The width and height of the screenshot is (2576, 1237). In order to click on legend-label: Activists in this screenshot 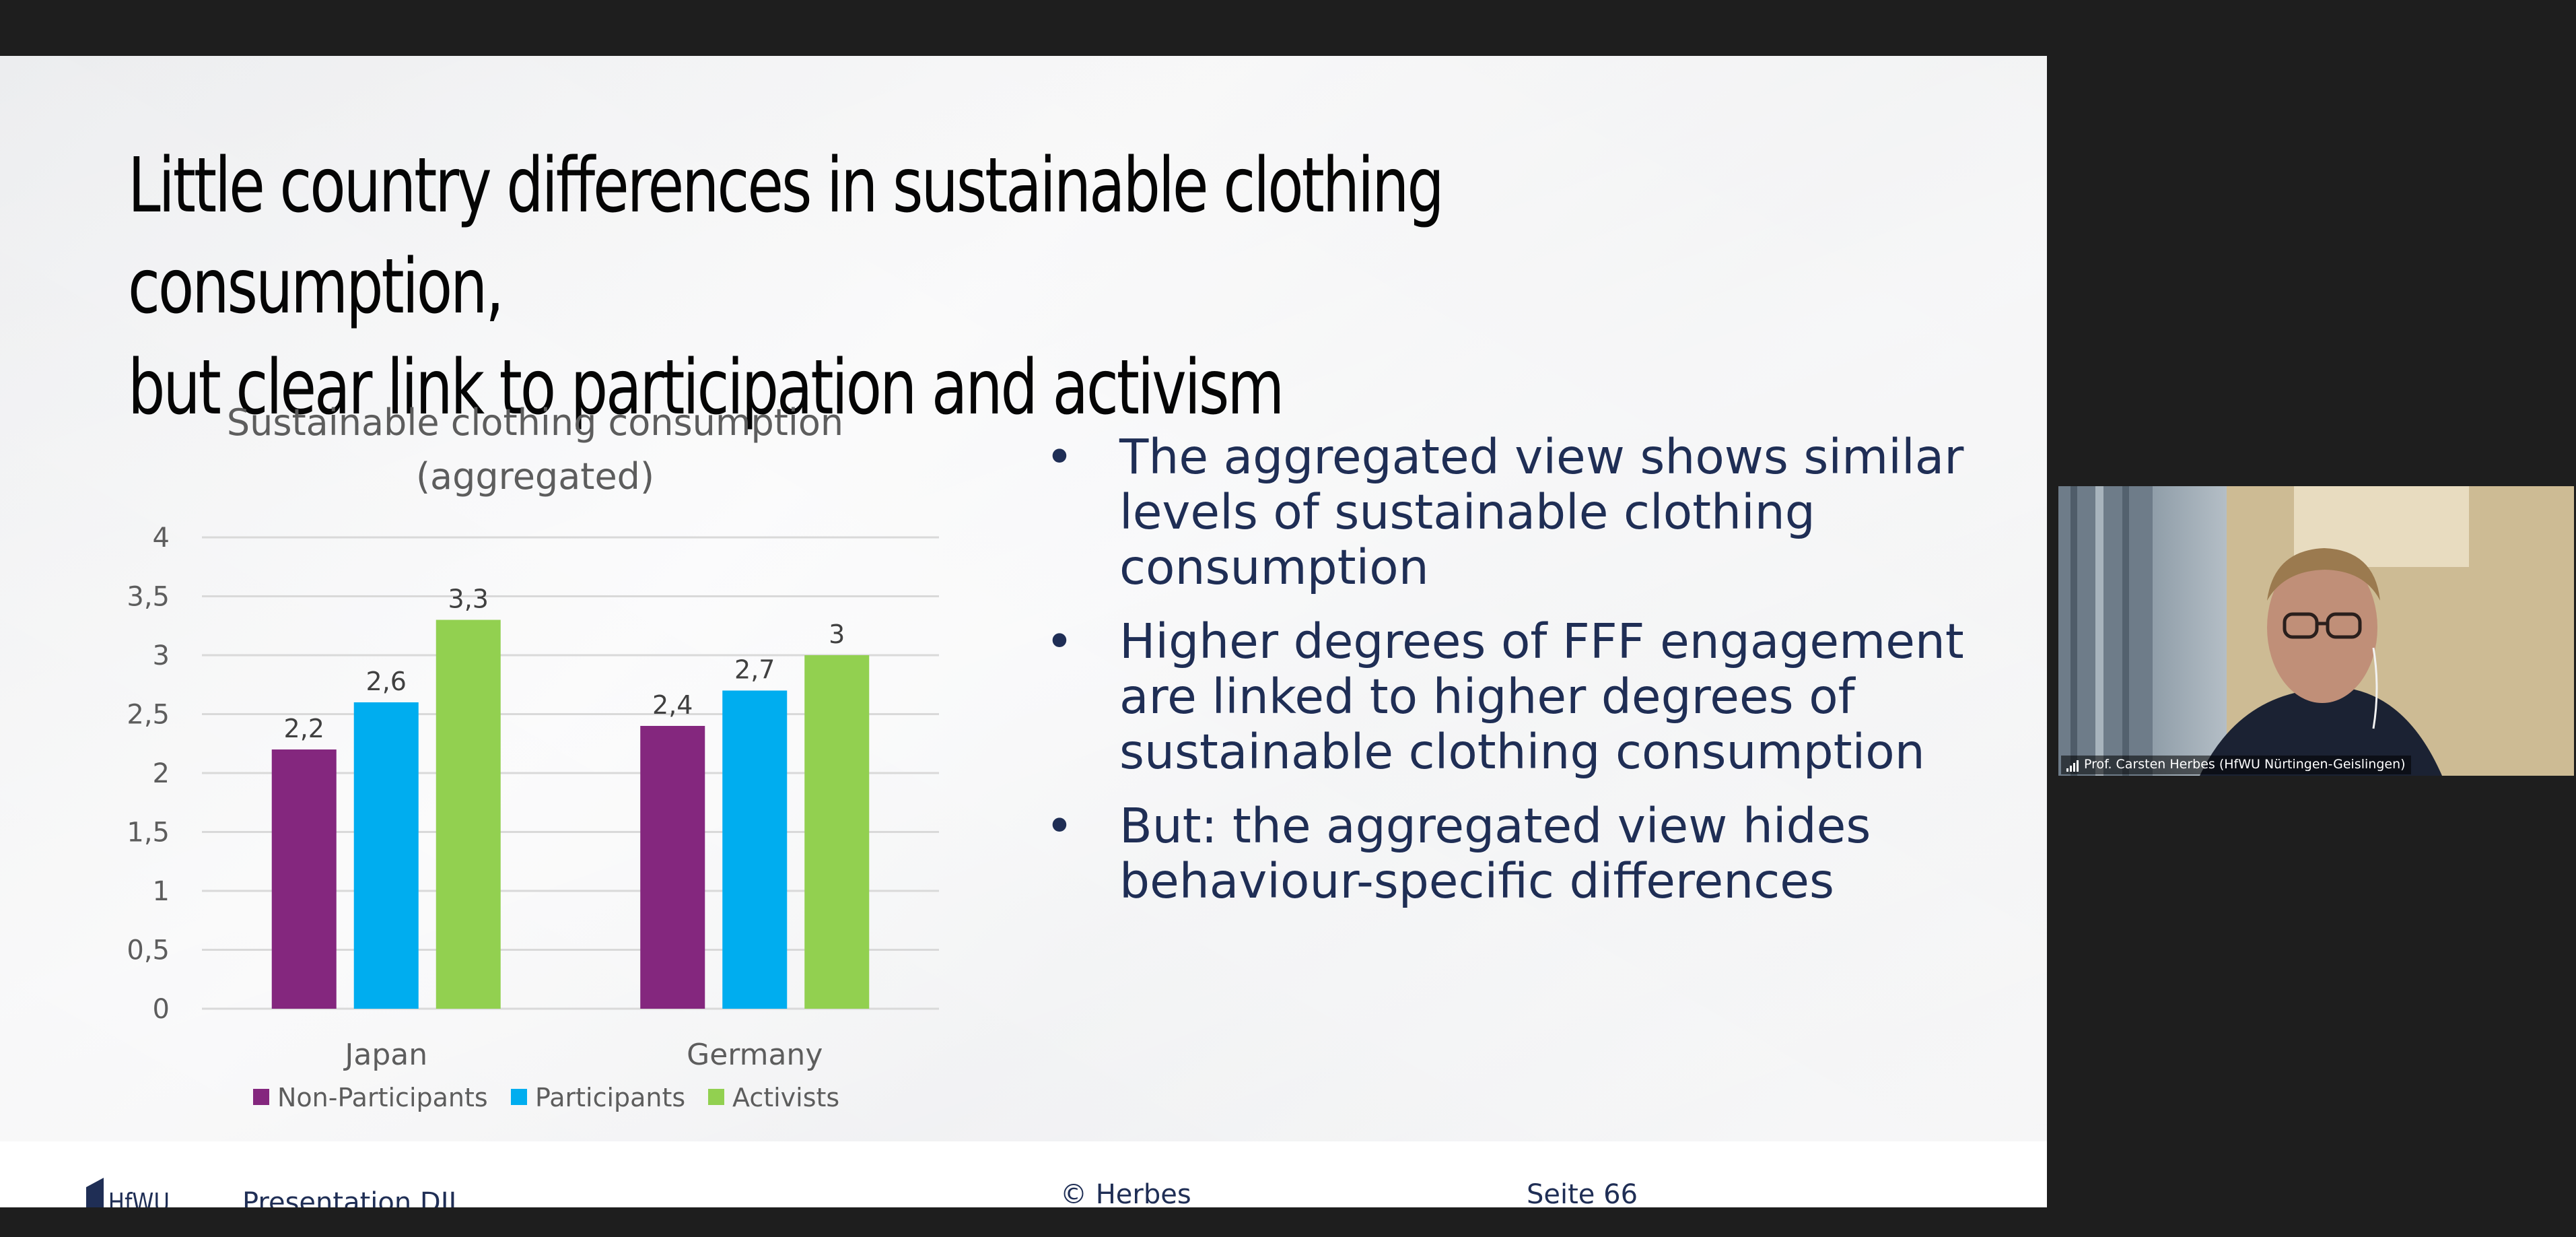, I will do `click(785, 1098)`.